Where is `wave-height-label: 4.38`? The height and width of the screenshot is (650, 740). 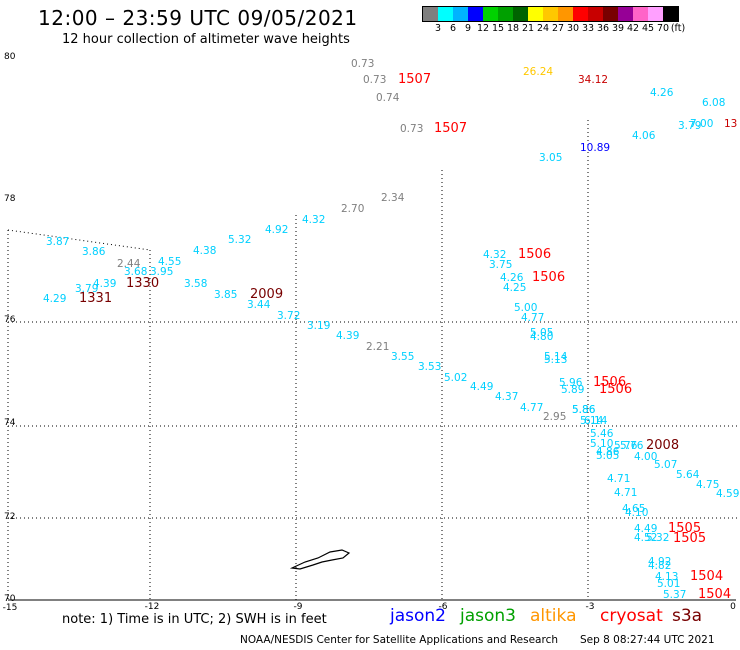 wave-height-label: 4.38 is located at coordinates (204, 251).